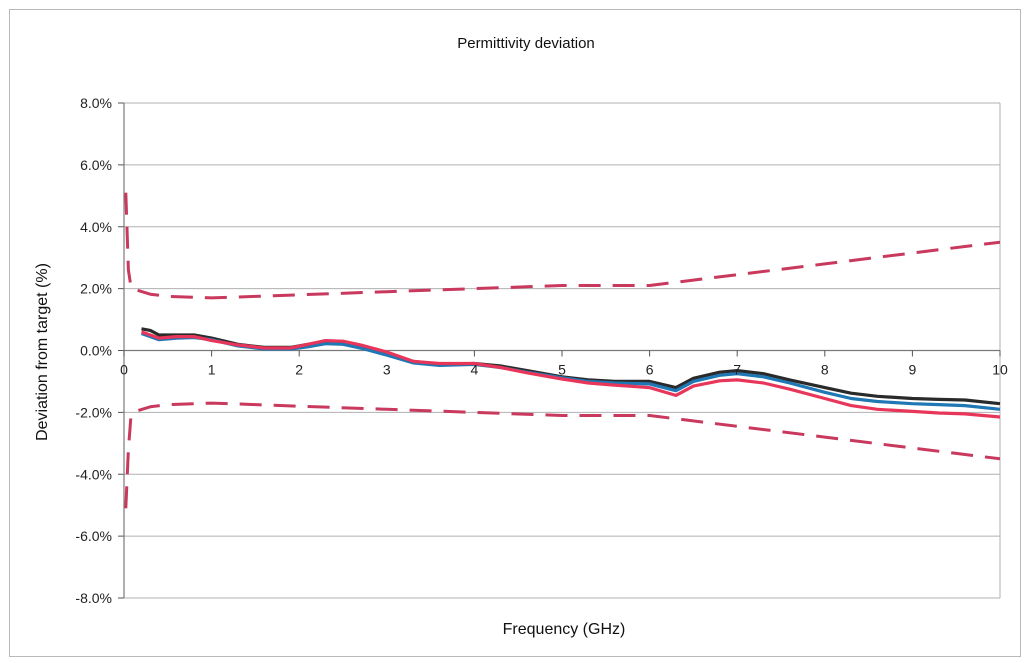 The height and width of the screenshot is (663, 1031). Describe the element at coordinates (93, 474) in the screenshot. I see `y-tick-label: -4.0%` at that location.